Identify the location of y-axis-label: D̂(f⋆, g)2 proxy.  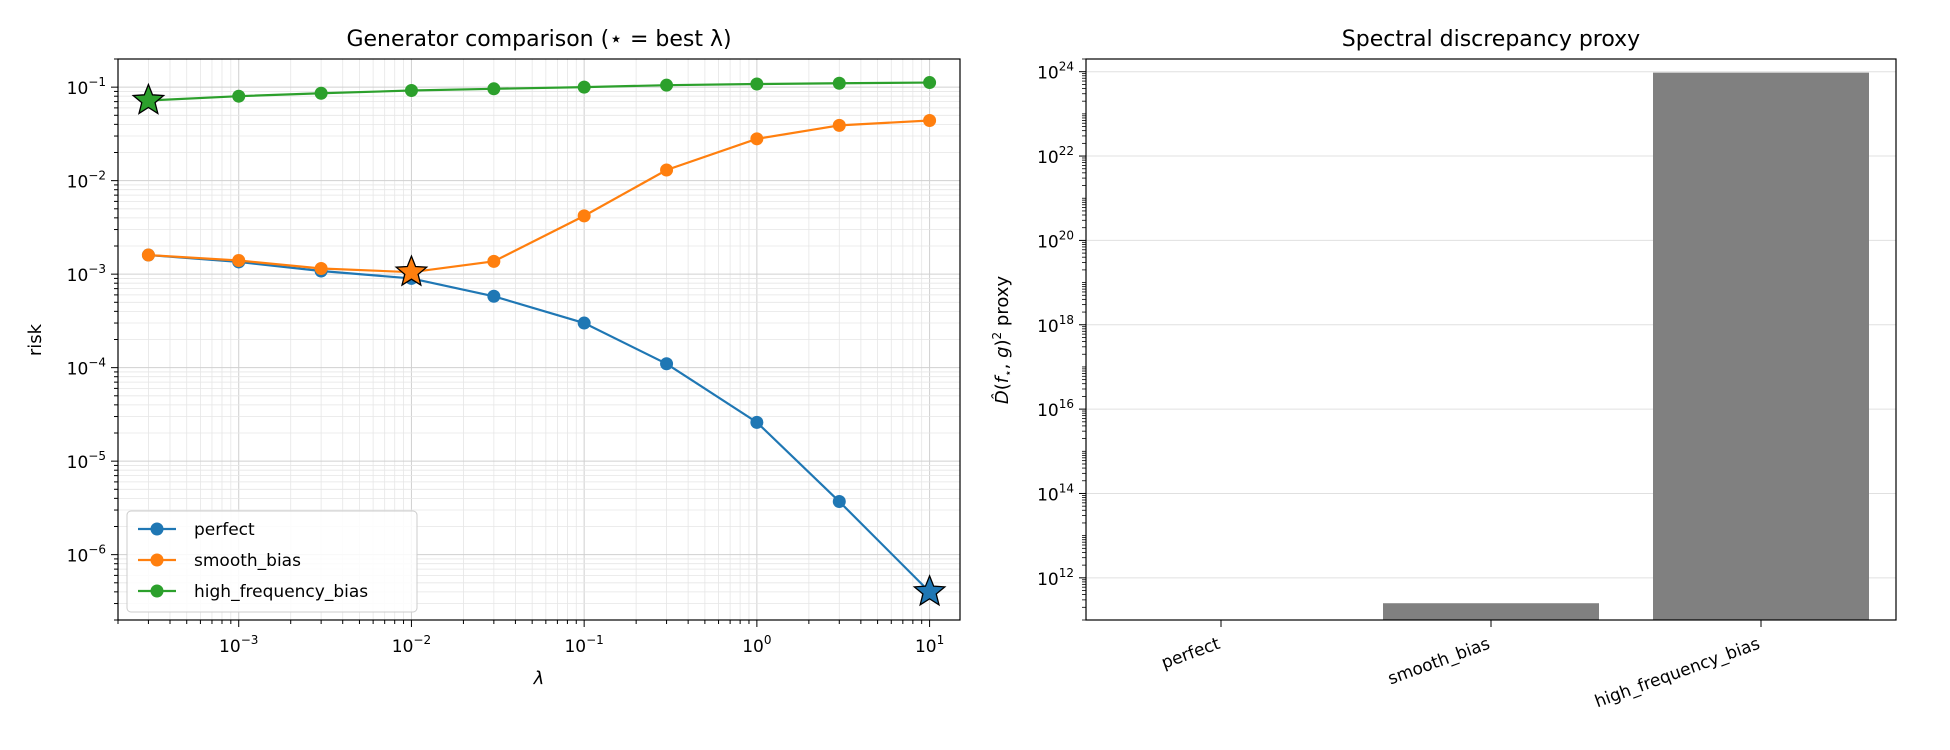
(1002, 340).